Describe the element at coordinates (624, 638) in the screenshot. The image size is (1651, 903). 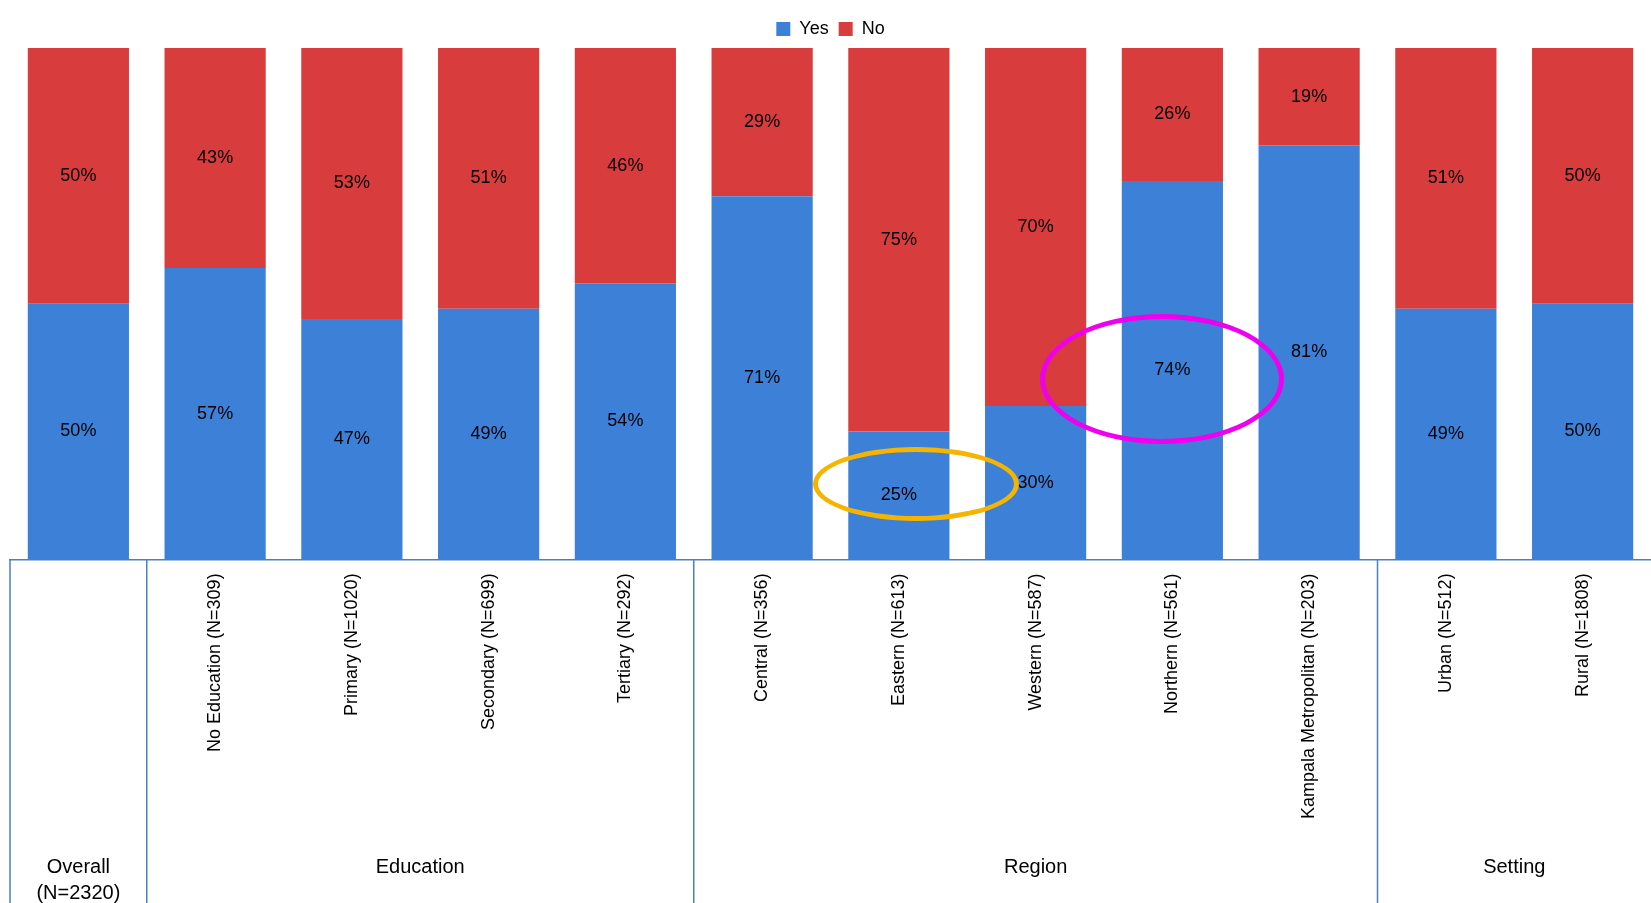
I see `x-tick-label: Tertiary (N=292)` at that location.